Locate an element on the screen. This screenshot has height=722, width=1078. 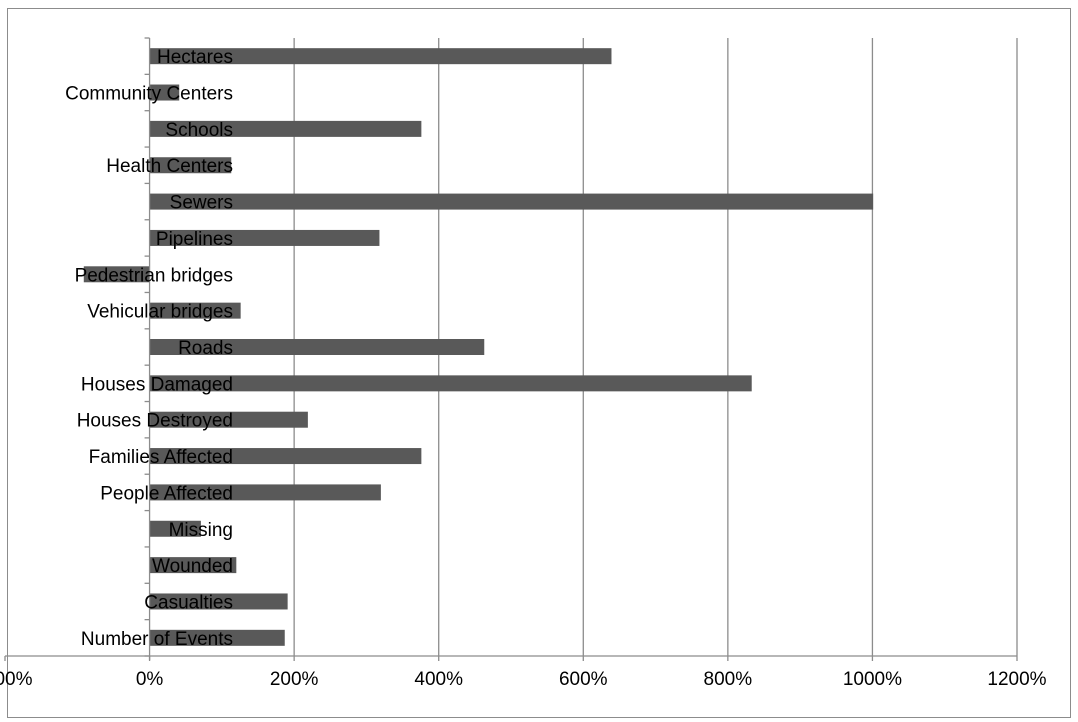
category-label: Vehicular bridges is located at coordinates (160, 312).